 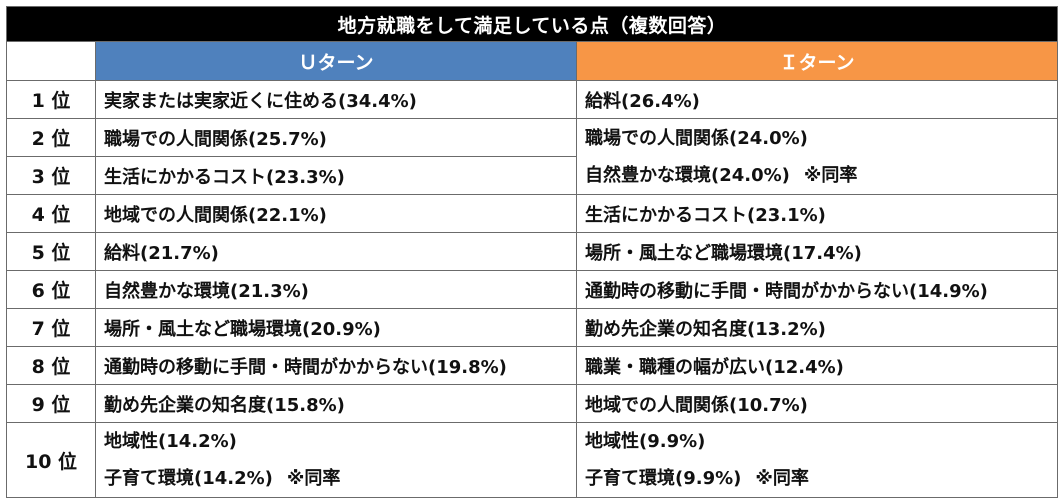 I want to click on table-row: 7 位 場所・風土など職場環境(20.9%) 勤め先企業の知名度(13.2%), so click(x=532, y=327).